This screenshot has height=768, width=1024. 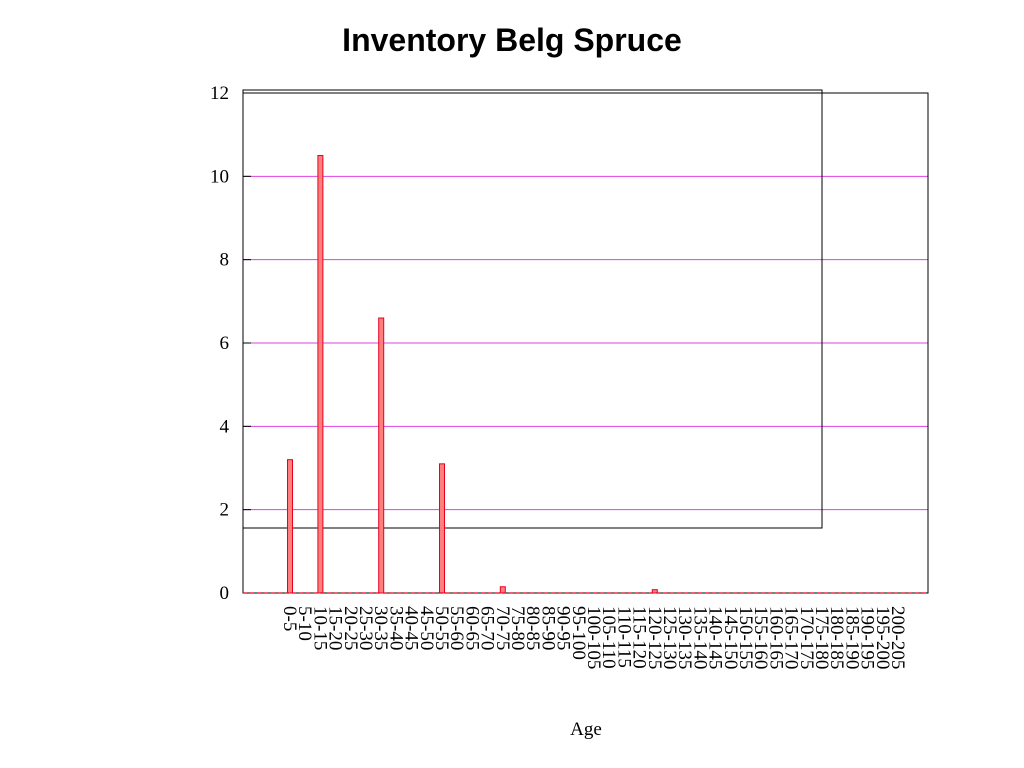 What do you see at coordinates (821, 637) in the screenshot?
I see `x-tick-label: 175-180` at bounding box center [821, 637].